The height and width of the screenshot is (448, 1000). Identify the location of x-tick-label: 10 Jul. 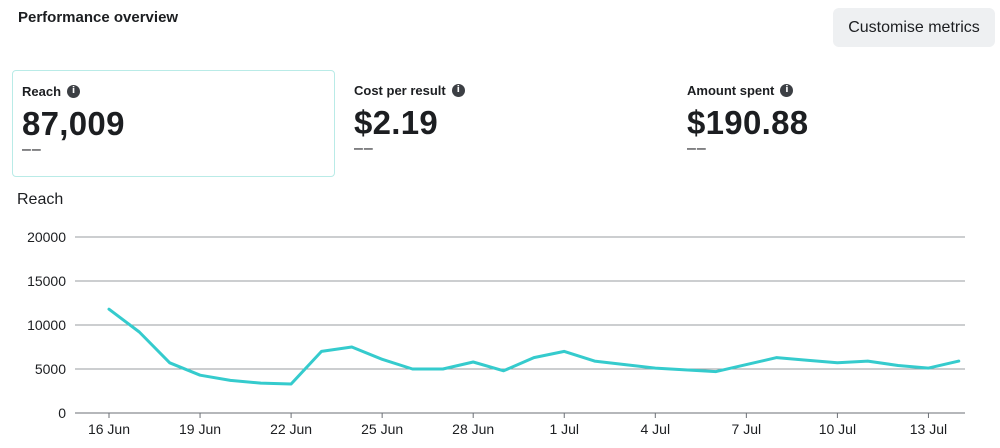
(837, 429).